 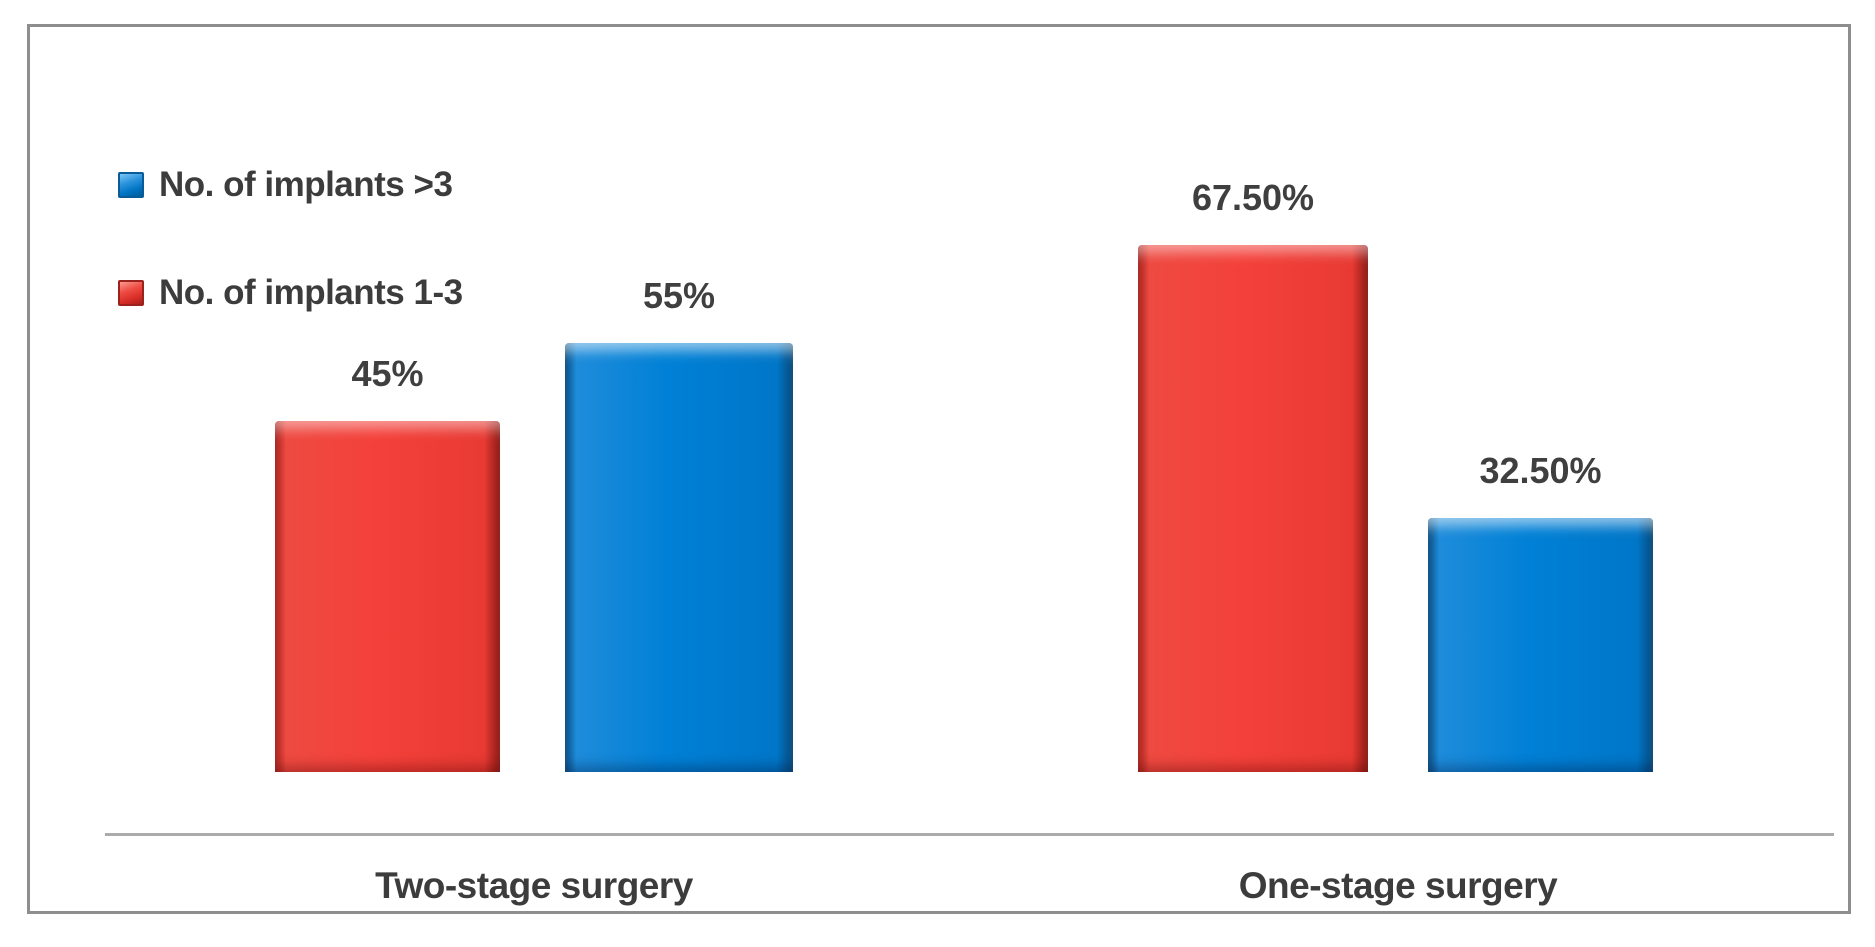 I want to click on bar-value-label: 45%, so click(x=387, y=373).